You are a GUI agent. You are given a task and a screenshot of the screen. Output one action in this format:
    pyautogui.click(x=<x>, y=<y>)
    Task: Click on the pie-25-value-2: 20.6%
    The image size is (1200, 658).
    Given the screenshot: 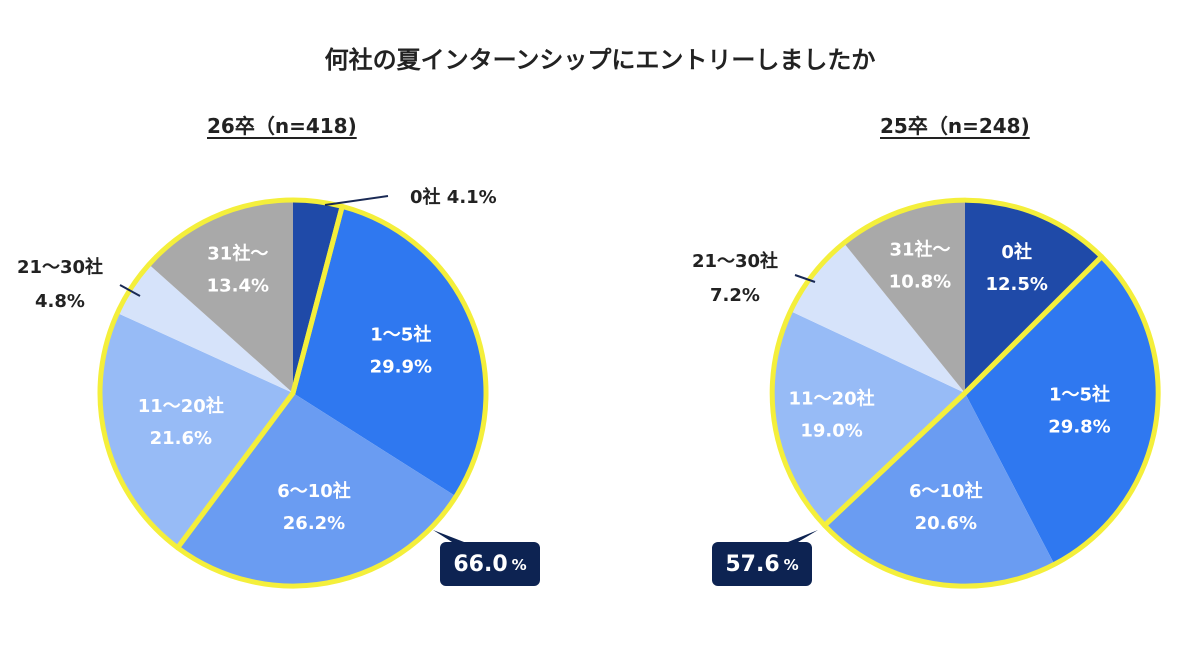 What is the action you would take?
    pyautogui.click(x=946, y=523)
    